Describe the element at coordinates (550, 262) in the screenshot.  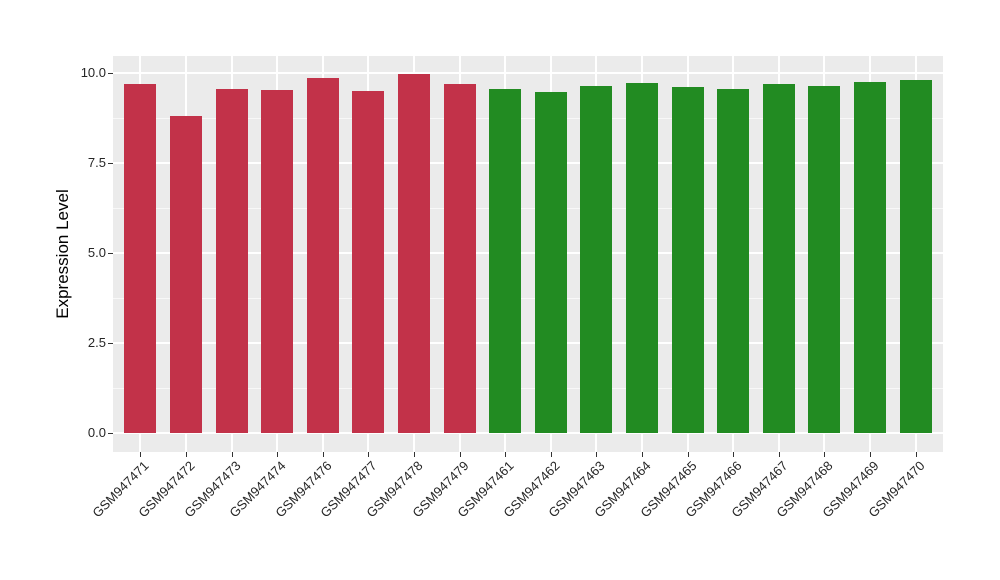
I see `bar-GSM947462` at that location.